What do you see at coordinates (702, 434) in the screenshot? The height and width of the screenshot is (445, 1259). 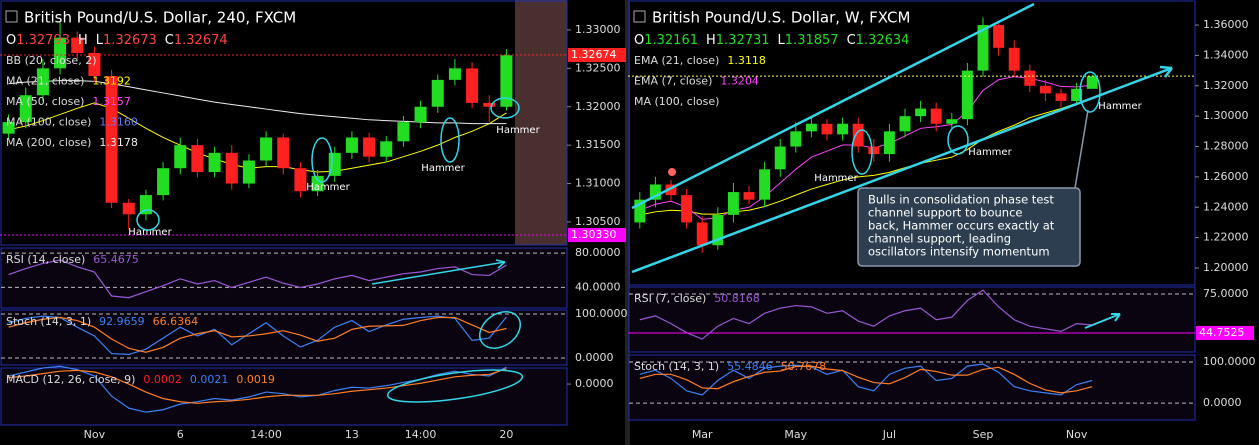 I see `x-tick-label: Mar` at bounding box center [702, 434].